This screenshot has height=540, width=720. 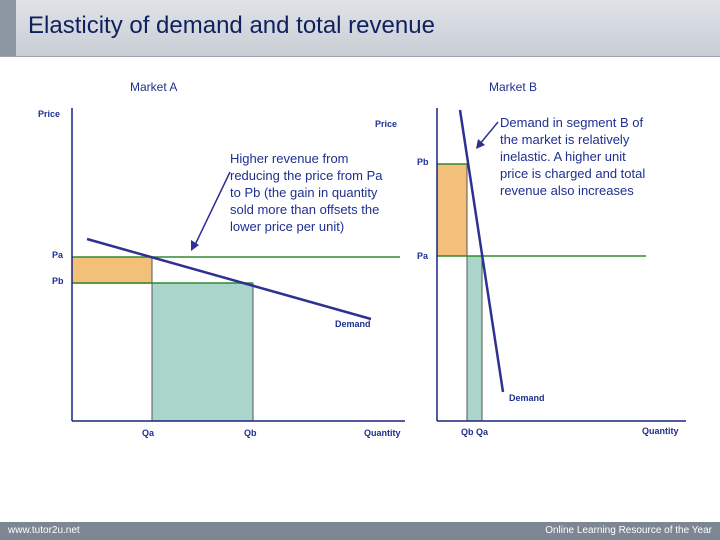 I want to click on market-a-pb-label: Pb, so click(x=58, y=281).